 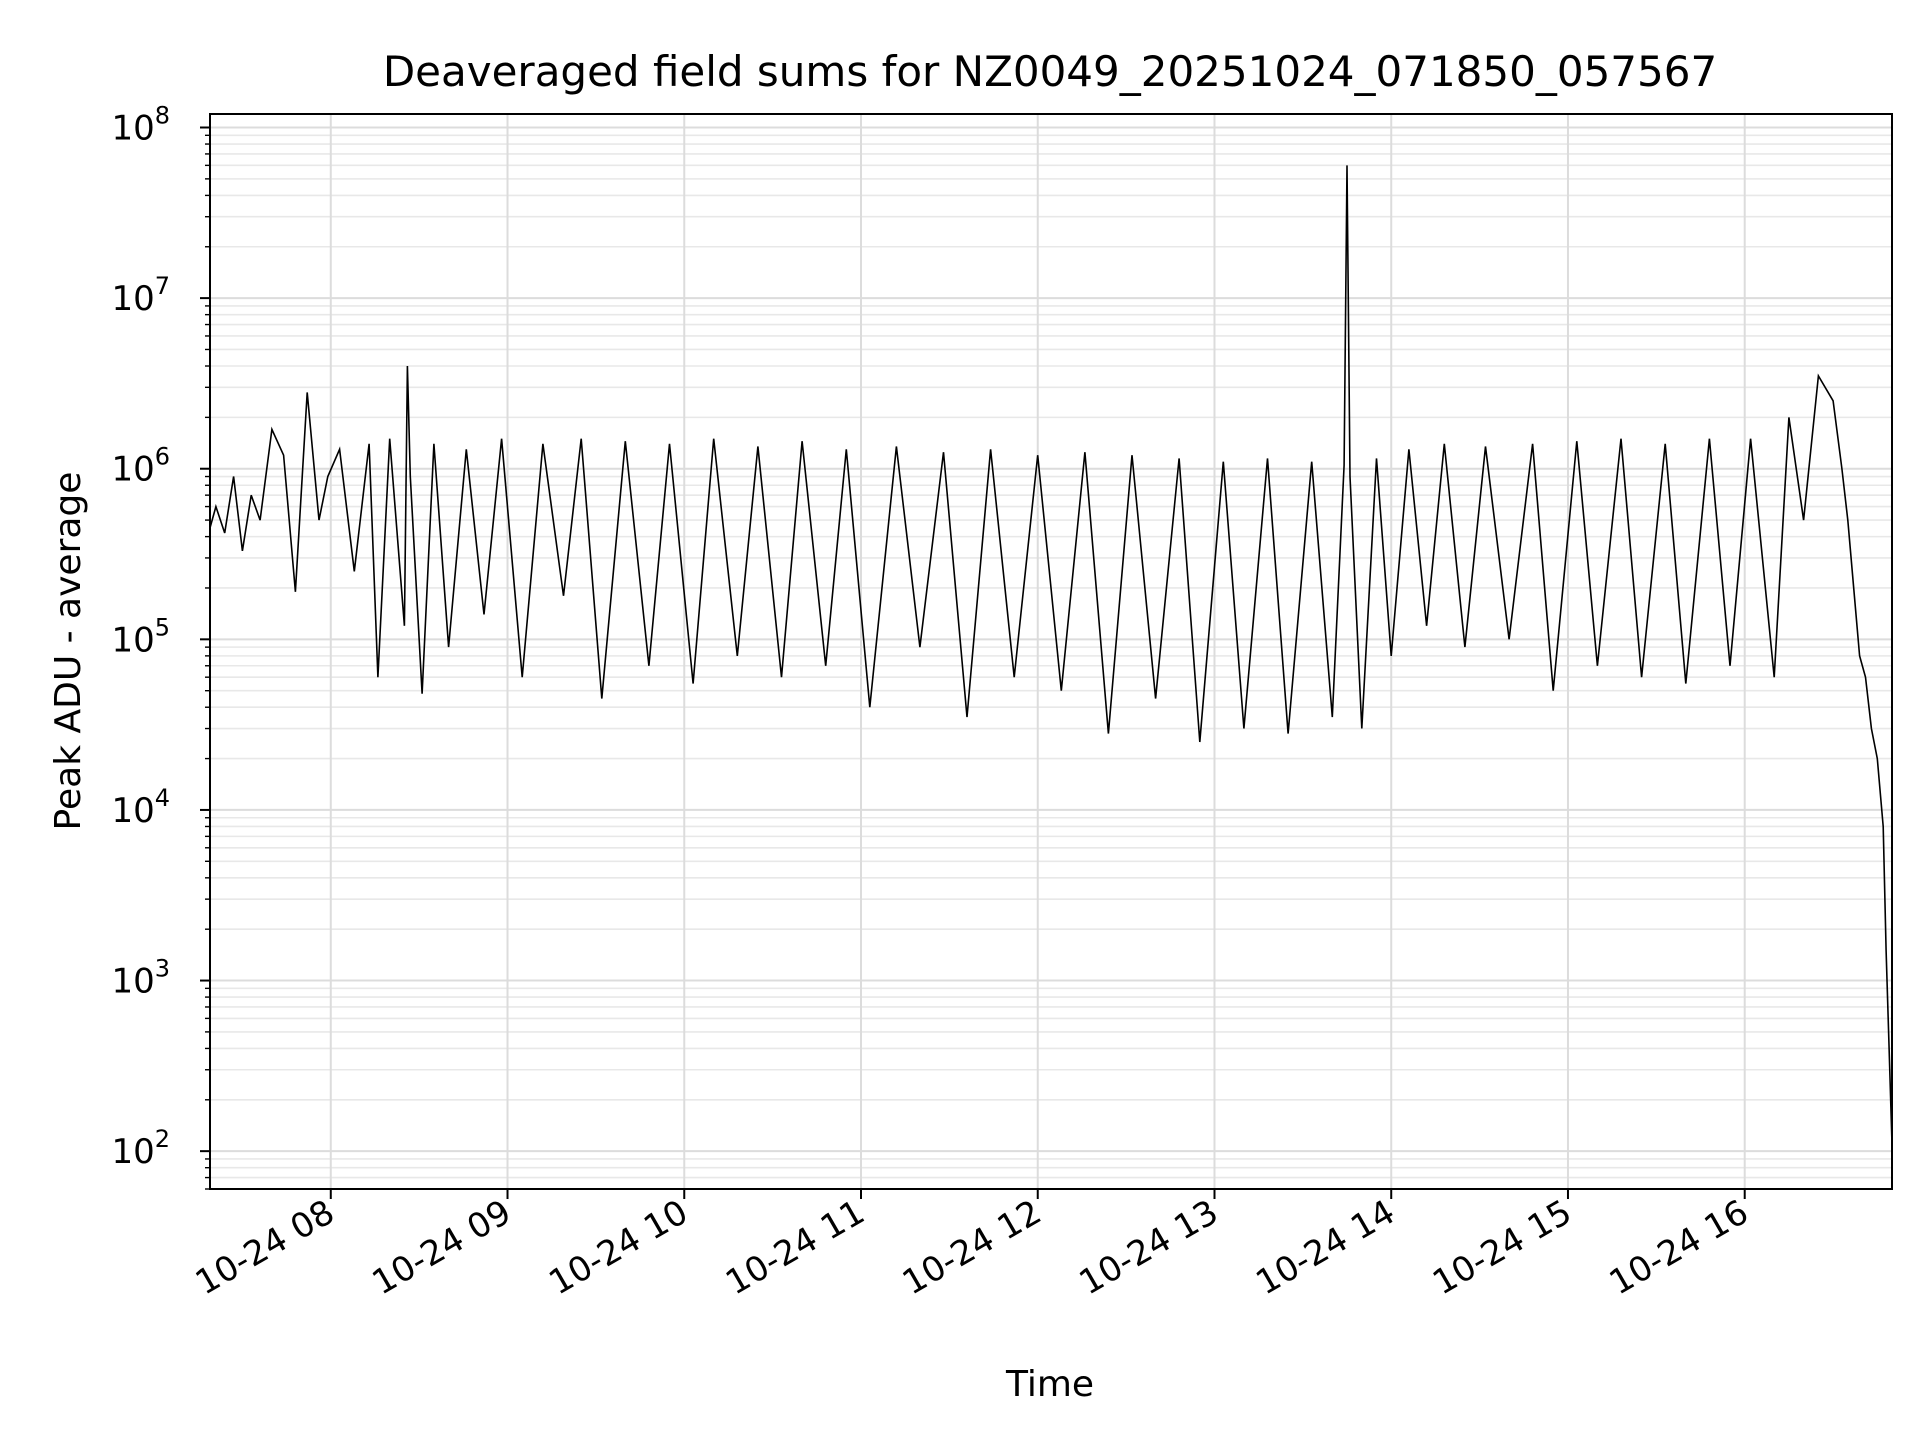 What do you see at coordinates (1149, 1247) in the screenshot?
I see `x-tick-label: 10-24 13` at bounding box center [1149, 1247].